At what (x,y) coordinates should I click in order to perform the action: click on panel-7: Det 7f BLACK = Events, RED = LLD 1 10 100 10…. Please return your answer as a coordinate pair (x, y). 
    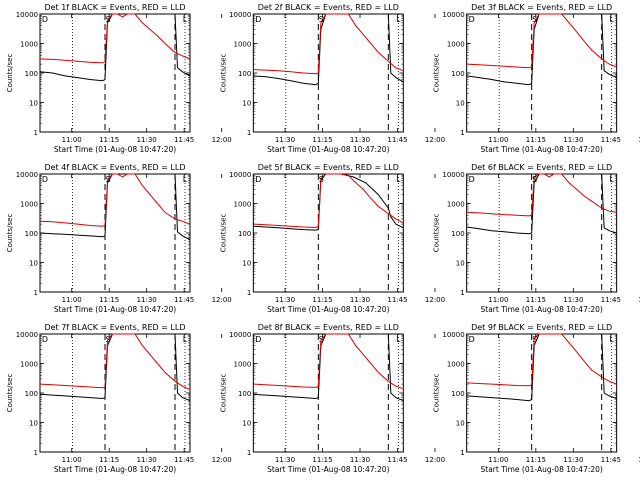
    Looking at the image, I should click on (119, 398).